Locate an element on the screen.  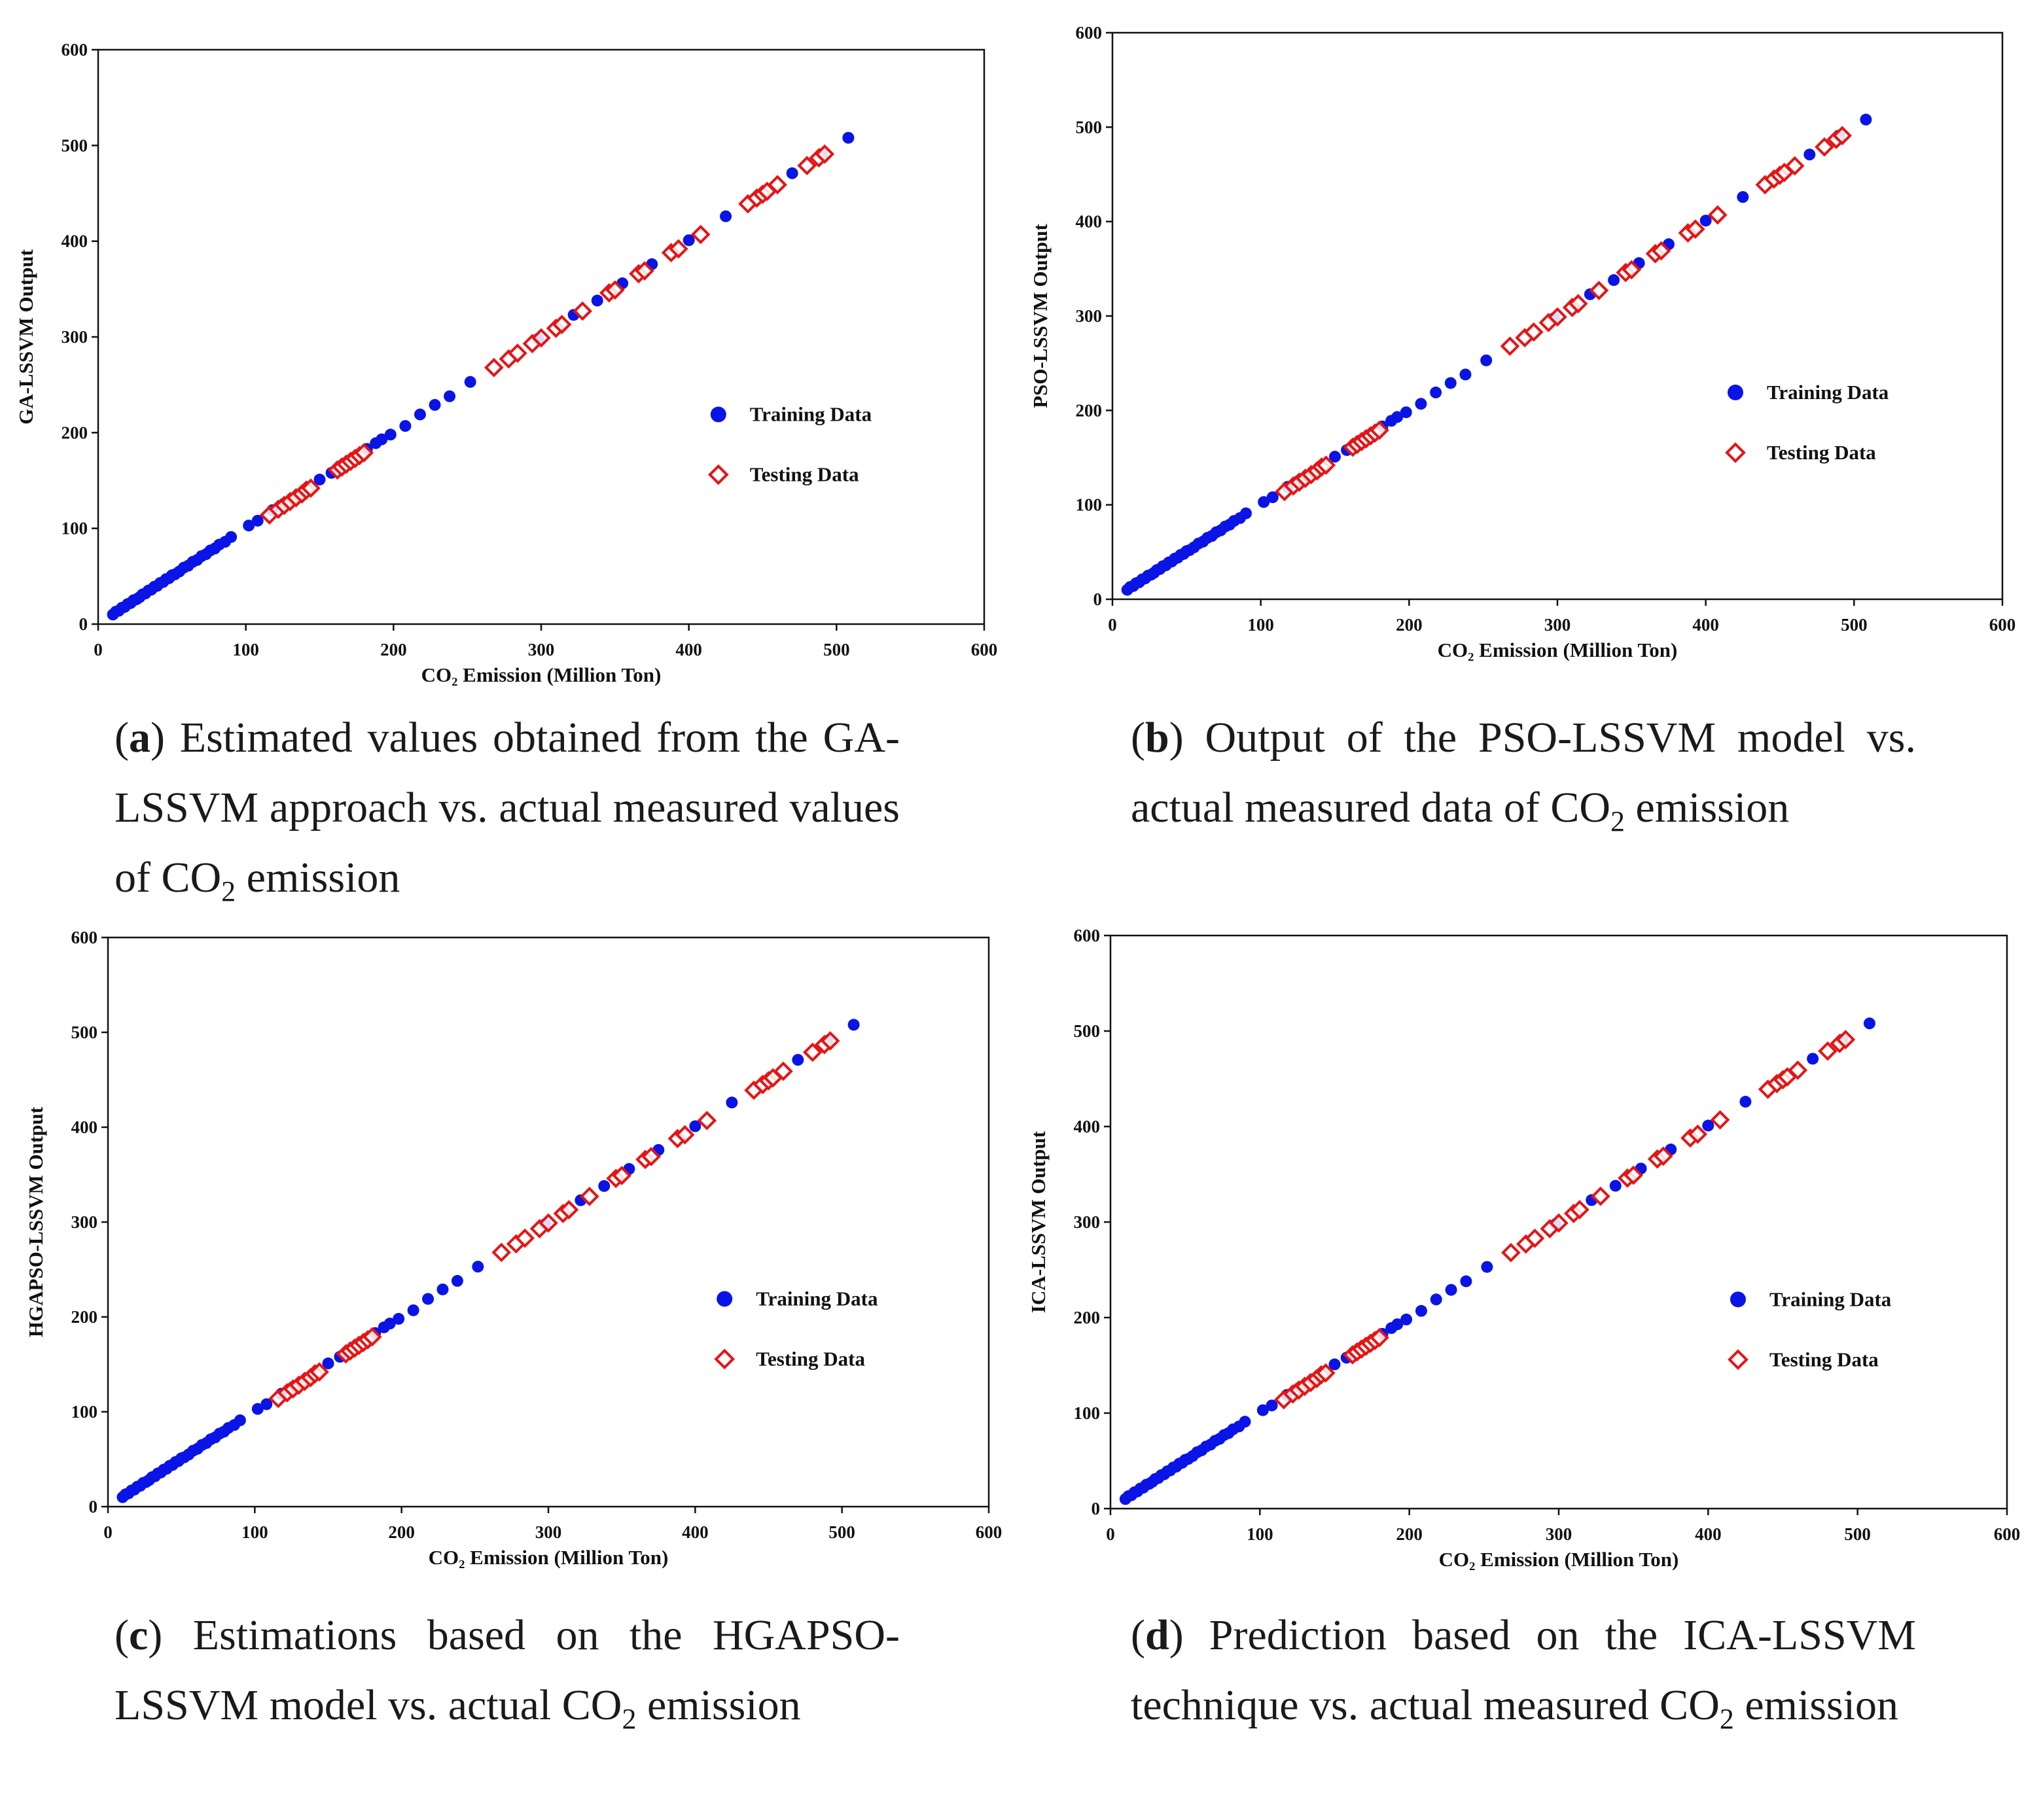
y-tick-label: 300 is located at coordinates (75, 337).